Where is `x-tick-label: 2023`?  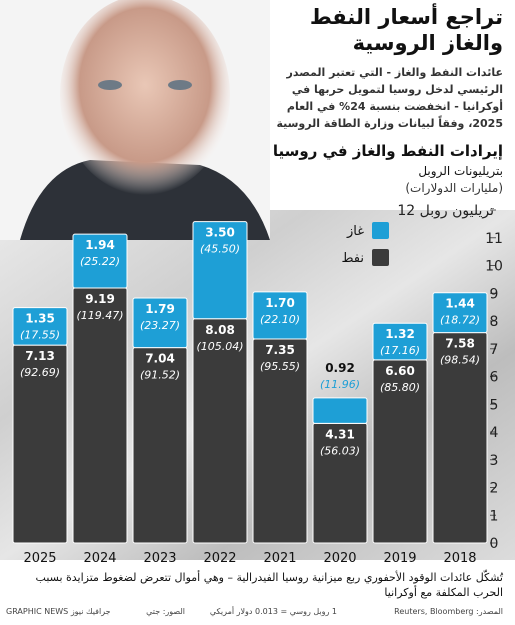 x-tick-label: 2023 is located at coordinates (159, 558).